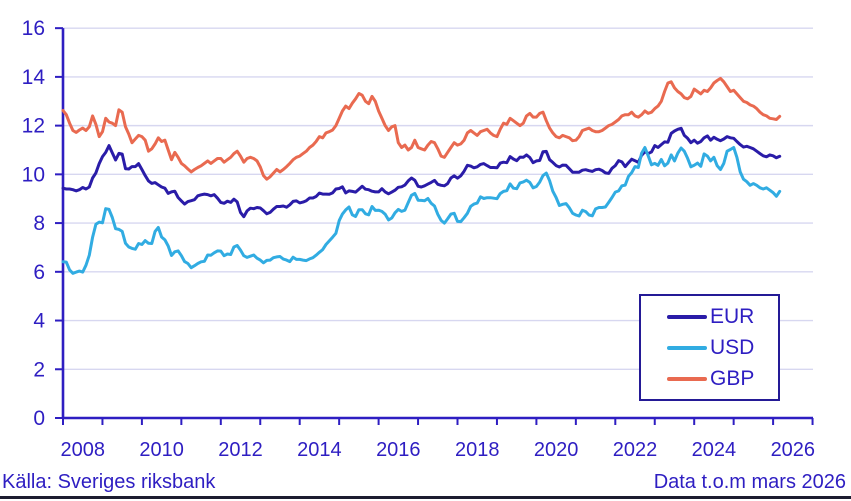 The image size is (851, 501). What do you see at coordinates (687, 316) in the screenshot?
I see `eur-line-swatch` at bounding box center [687, 316].